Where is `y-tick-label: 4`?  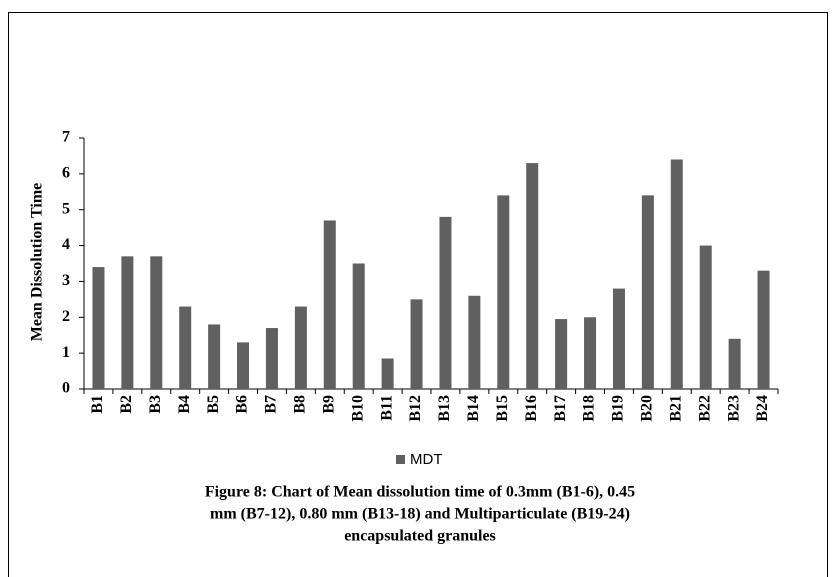 y-tick-label: 4 is located at coordinates (66, 244).